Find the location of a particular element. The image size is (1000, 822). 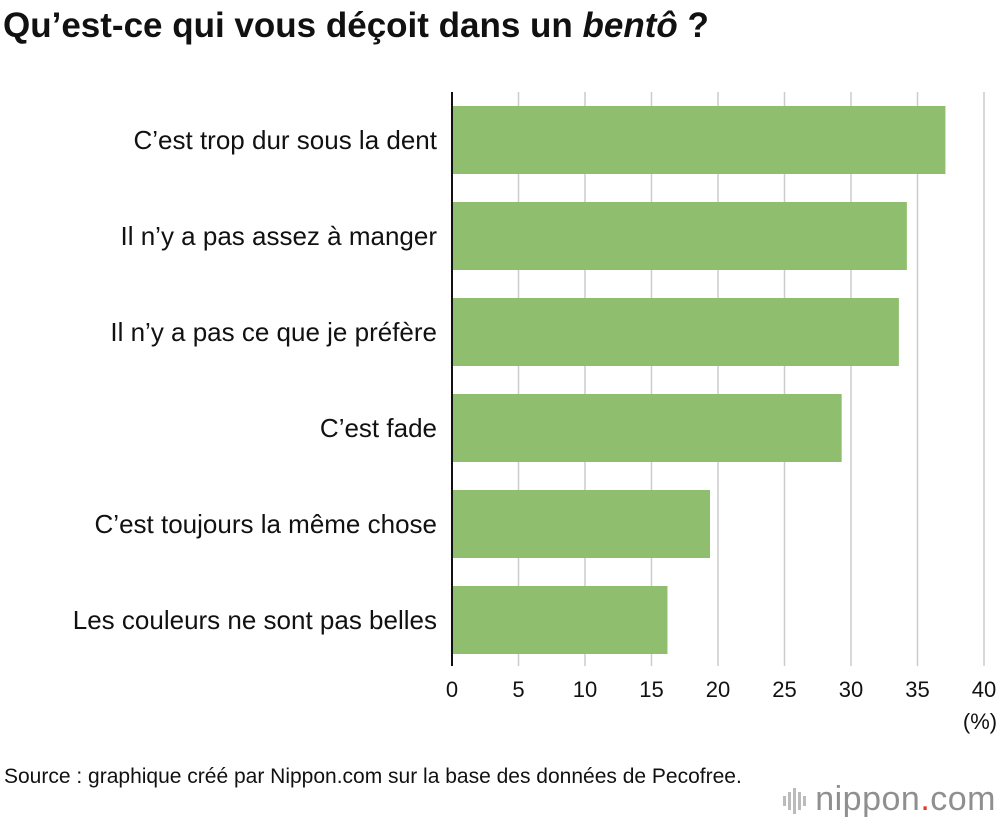

brand-logo: nippon.com is located at coordinates (889, 799).